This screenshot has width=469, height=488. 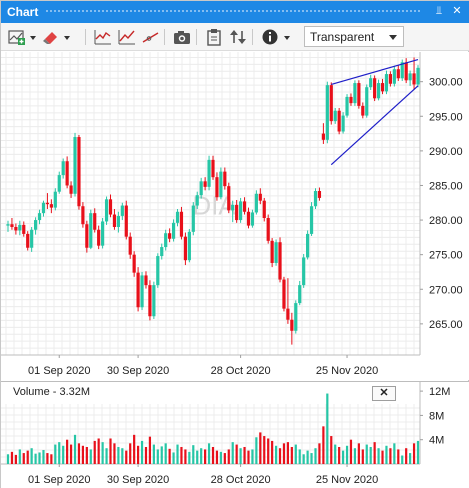 What do you see at coordinates (233, 11) in the screenshot?
I see `title-grip` at bounding box center [233, 11].